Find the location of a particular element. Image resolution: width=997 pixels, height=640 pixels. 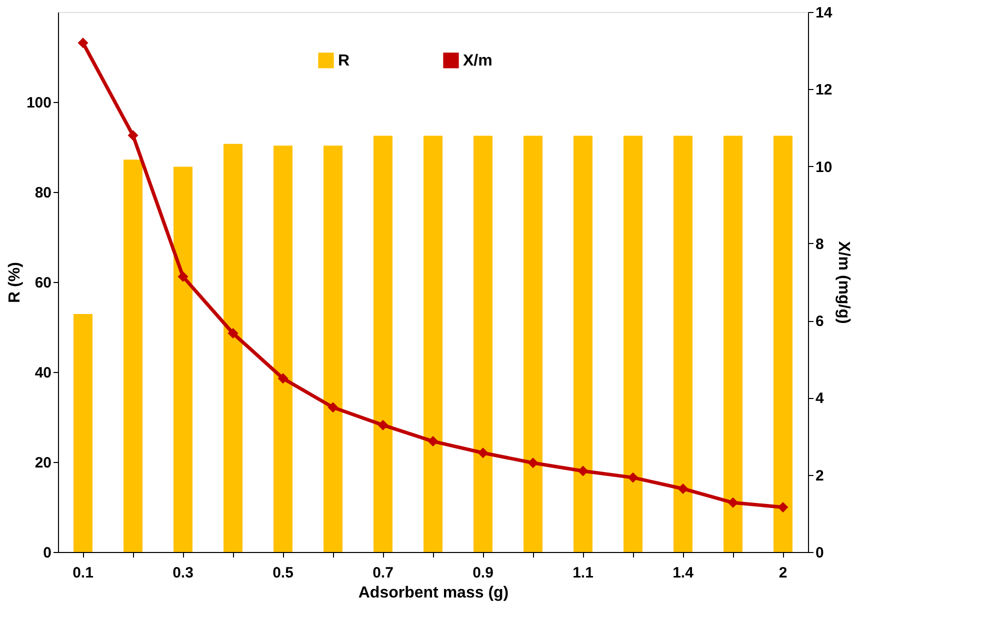

x-tick-label: 0.9 is located at coordinates (483, 573).